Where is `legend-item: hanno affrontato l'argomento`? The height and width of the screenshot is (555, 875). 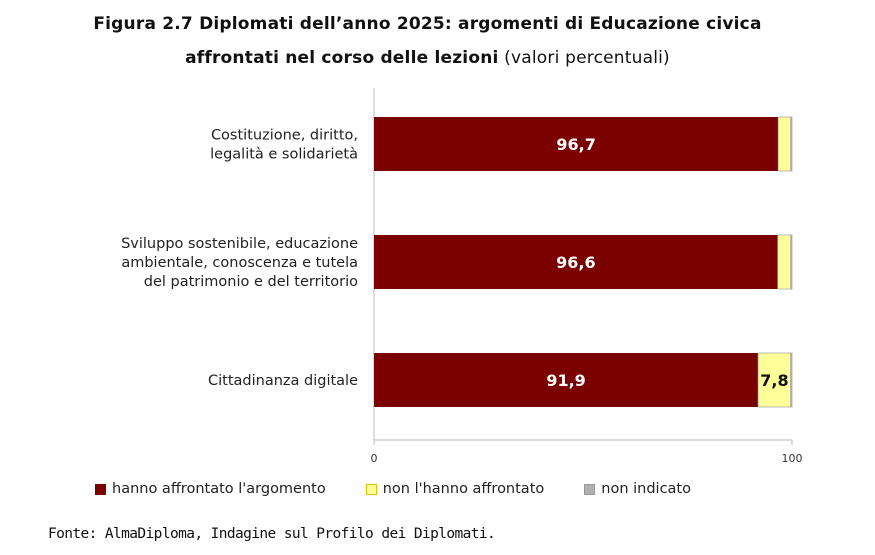 legend-item: hanno affrontato l'argomento is located at coordinates (210, 489).